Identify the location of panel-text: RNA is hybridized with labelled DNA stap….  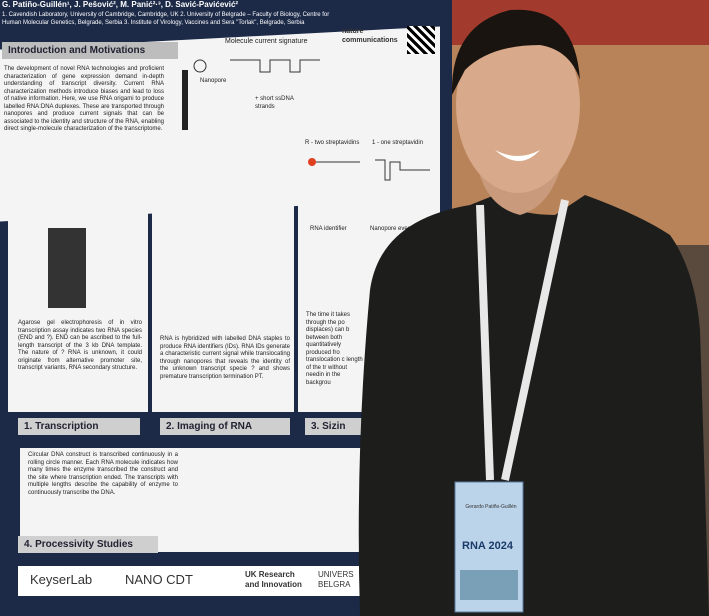
(225, 358).